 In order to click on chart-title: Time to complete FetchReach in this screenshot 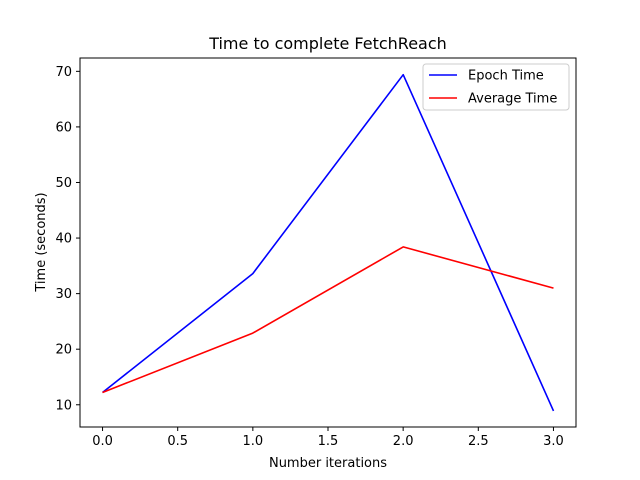, I will do `click(327, 43)`.